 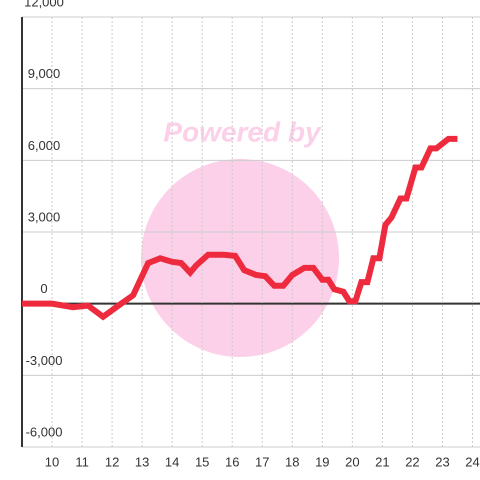 What do you see at coordinates (202, 461) in the screenshot?
I see `x-tick-label: 15` at bounding box center [202, 461].